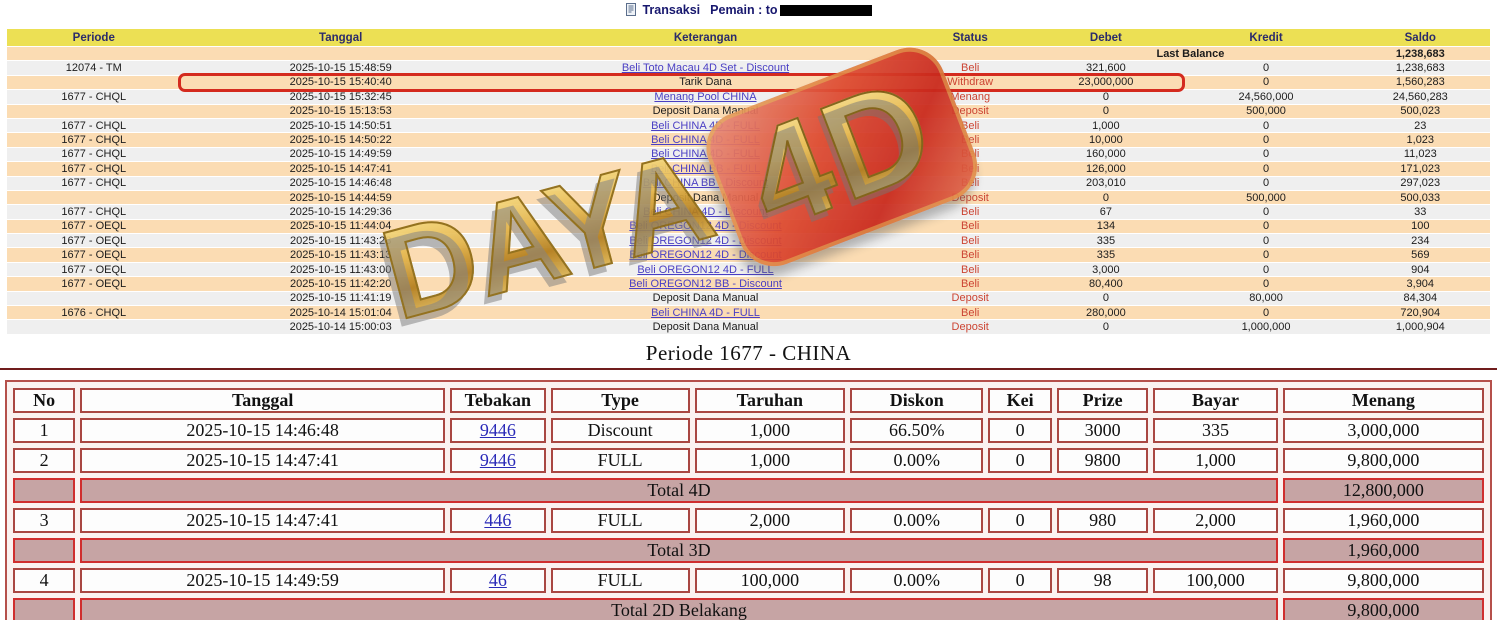 Image resolution: width=1497 pixels, height=620 pixels. Describe the element at coordinates (748, 368) in the screenshot. I see `section-divider` at that location.